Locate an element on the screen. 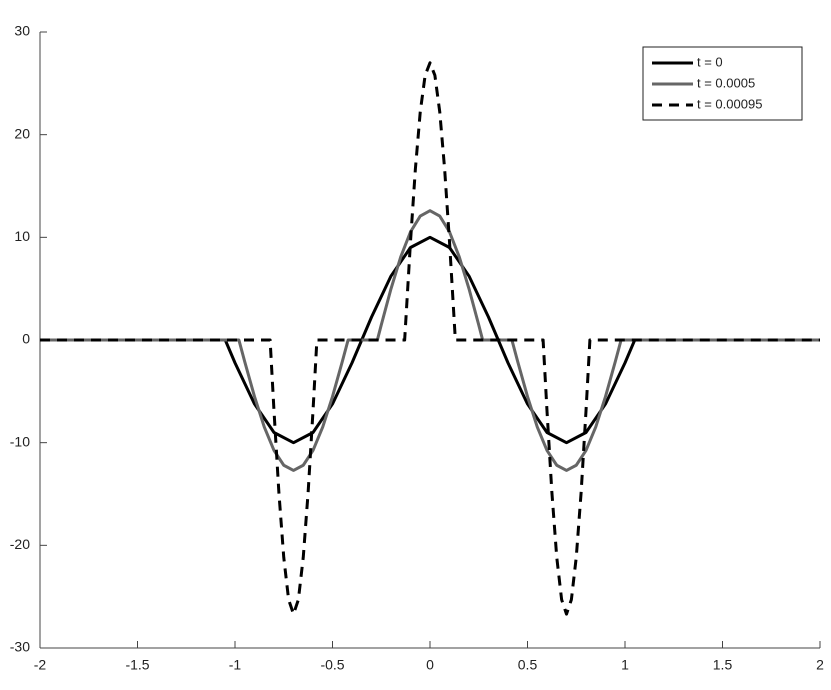 The height and width of the screenshot is (690, 831). x-tick-label: -1.5 is located at coordinates (137, 665).